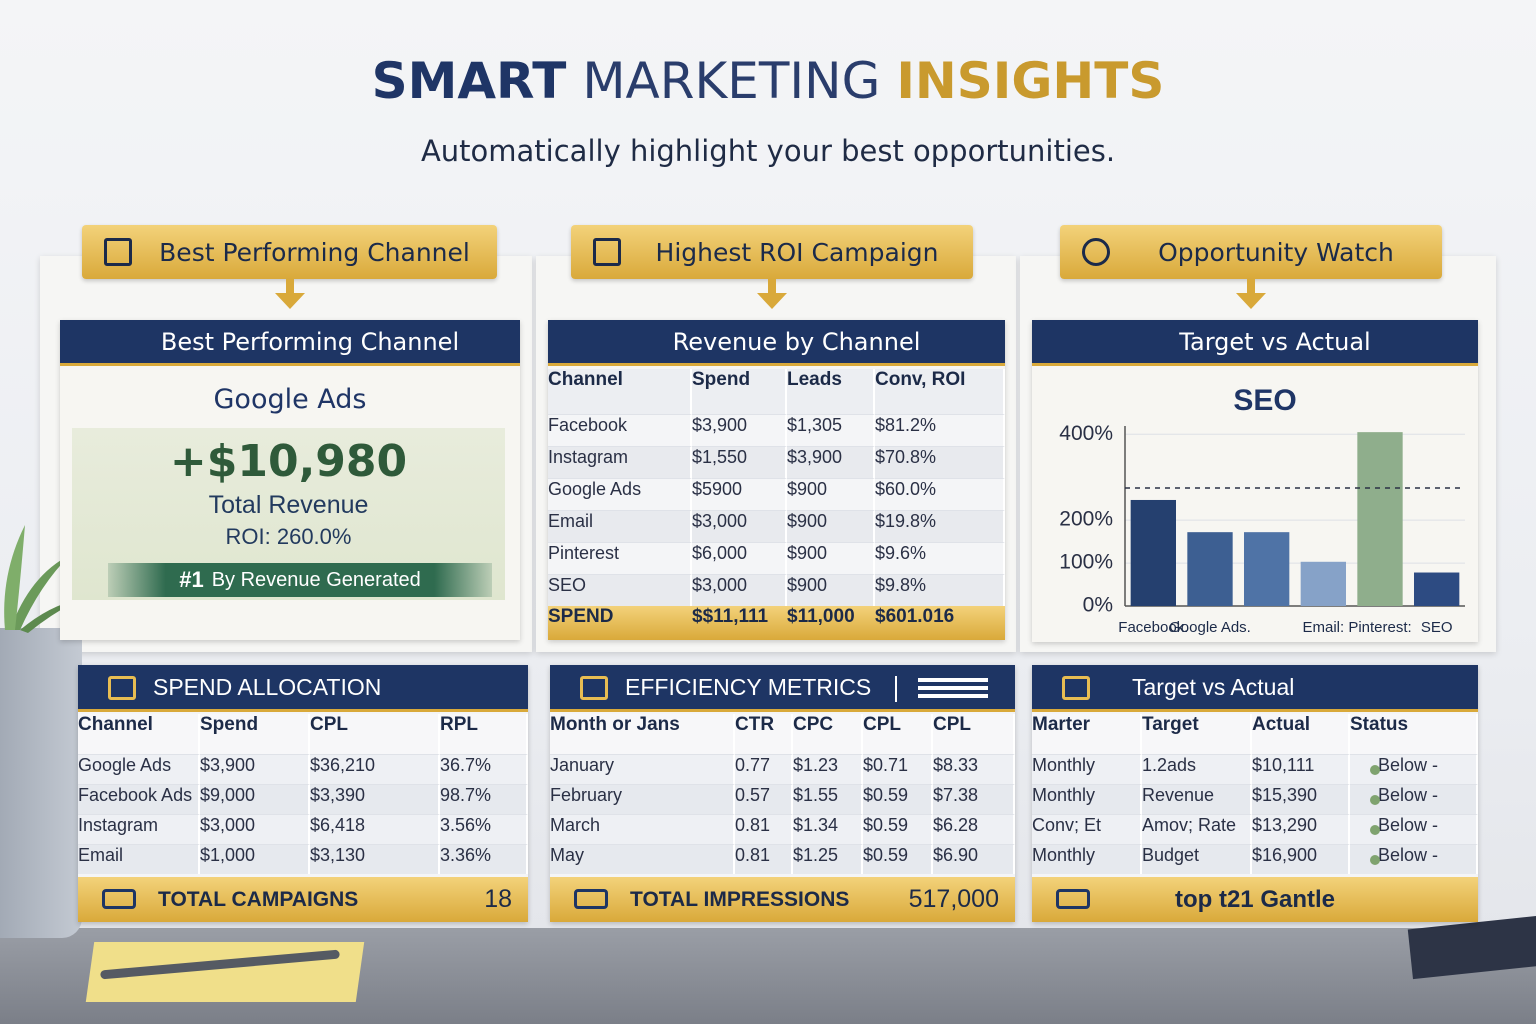 The width and height of the screenshot is (1536, 1024). What do you see at coordinates (1098, 605) in the screenshot?
I see `y-tick-label: 0%` at bounding box center [1098, 605].